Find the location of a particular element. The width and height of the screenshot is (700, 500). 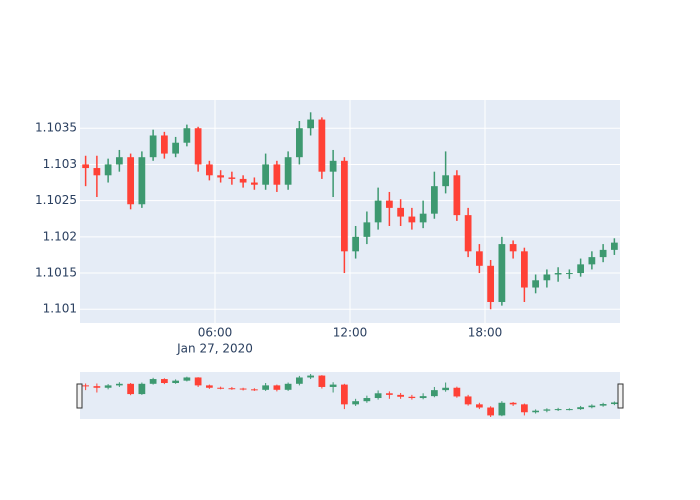

y-tick-label: 1.101 is located at coordinates (60, 309).